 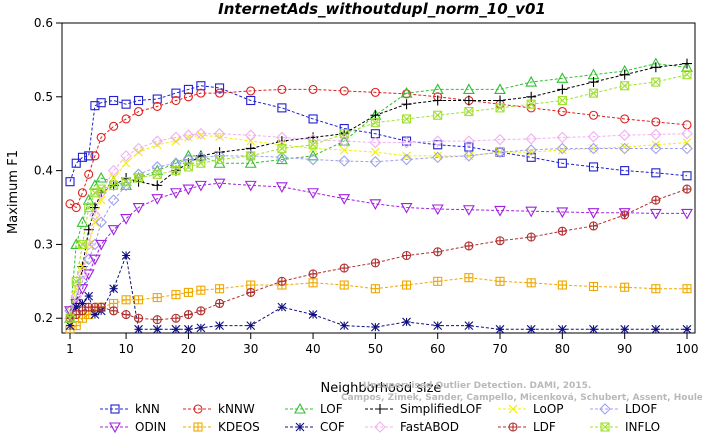 I want to click on x-tick-label-100: 100, so click(x=687, y=349).